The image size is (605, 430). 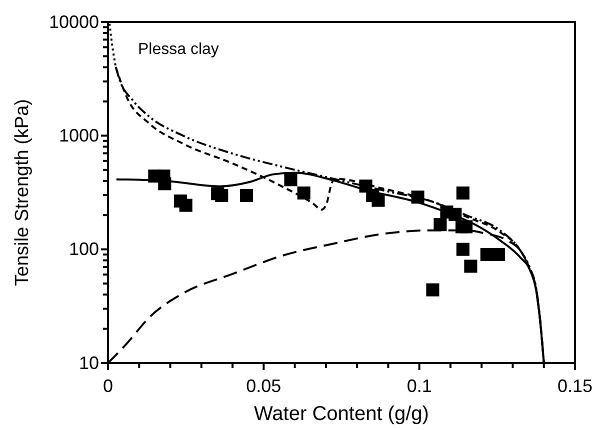 What do you see at coordinates (264, 386) in the screenshot?
I see `x-tick-label: 0.05` at bounding box center [264, 386].